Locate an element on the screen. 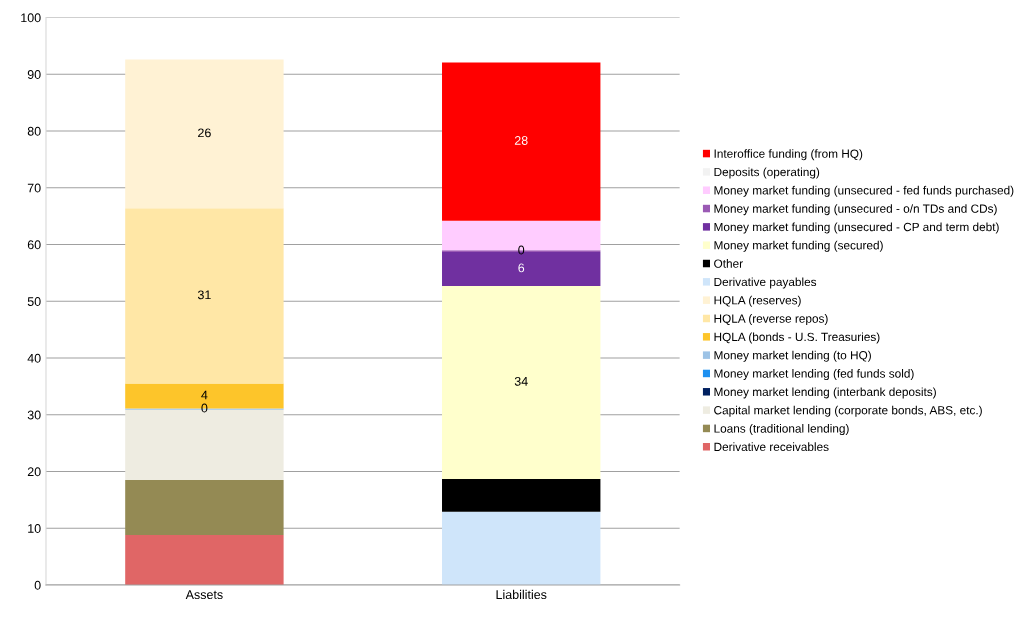 The image size is (1022, 627). y-tick-label: 90 is located at coordinates (34, 74).